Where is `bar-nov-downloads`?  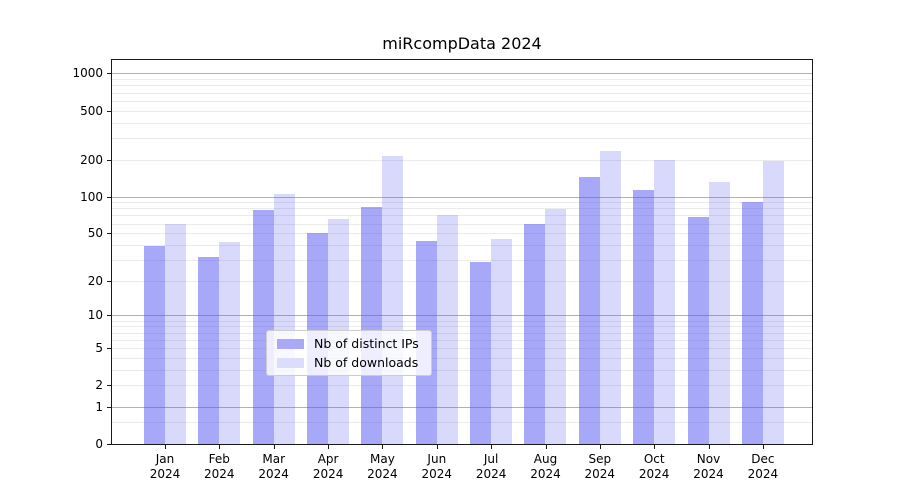 bar-nov-downloads is located at coordinates (719, 312).